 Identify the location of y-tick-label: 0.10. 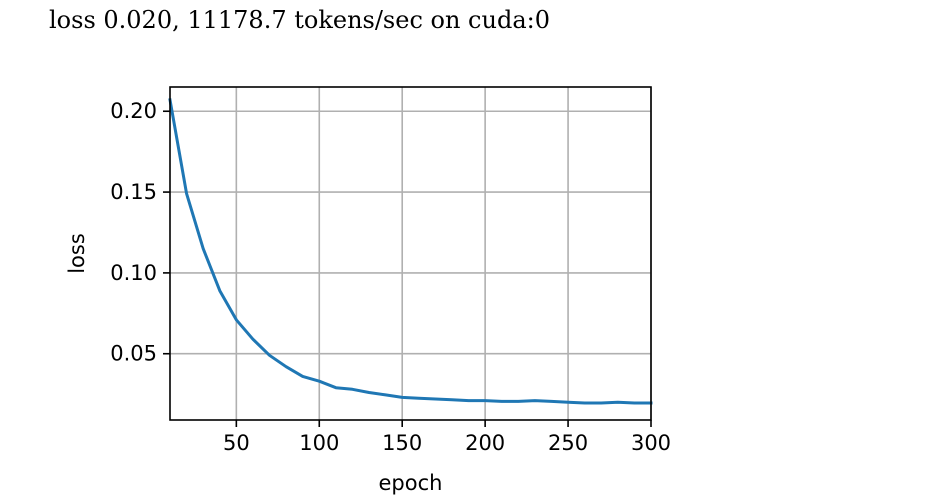
(133, 273).